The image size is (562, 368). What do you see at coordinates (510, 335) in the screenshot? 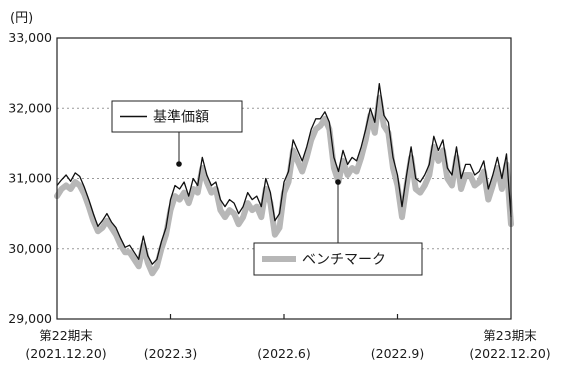
I see `x-tick-label-period: 第23期末` at bounding box center [510, 335].